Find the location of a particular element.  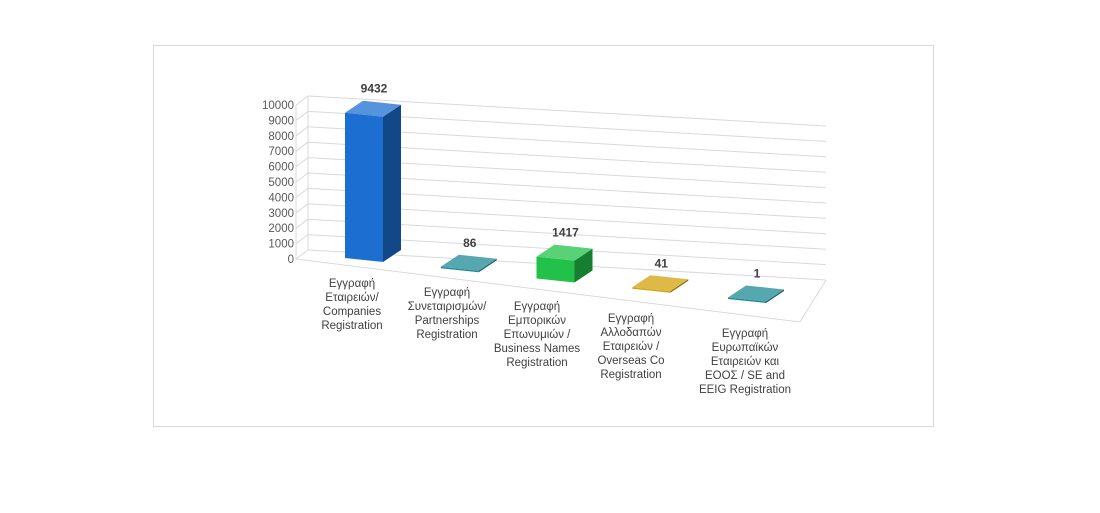

data-label: 1 is located at coordinates (757, 274).